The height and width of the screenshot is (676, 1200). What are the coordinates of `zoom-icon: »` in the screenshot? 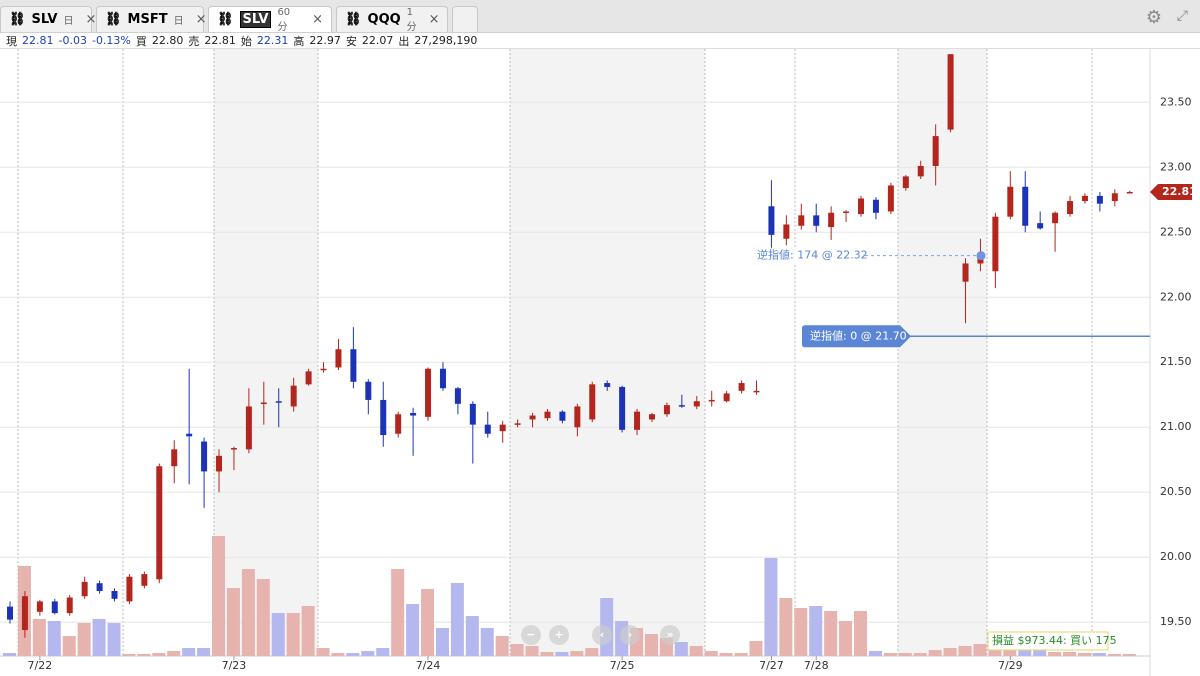 It's located at (669, 634).